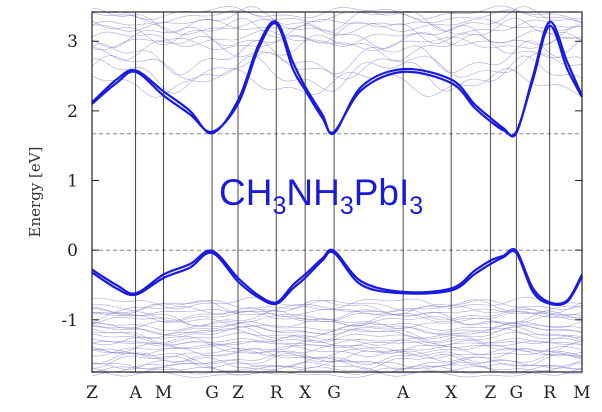 This screenshot has width=602, height=412. What do you see at coordinates (72, 112) in the screenshot?
I see `y-tick-label: 2` at bounding box center [72, 112].